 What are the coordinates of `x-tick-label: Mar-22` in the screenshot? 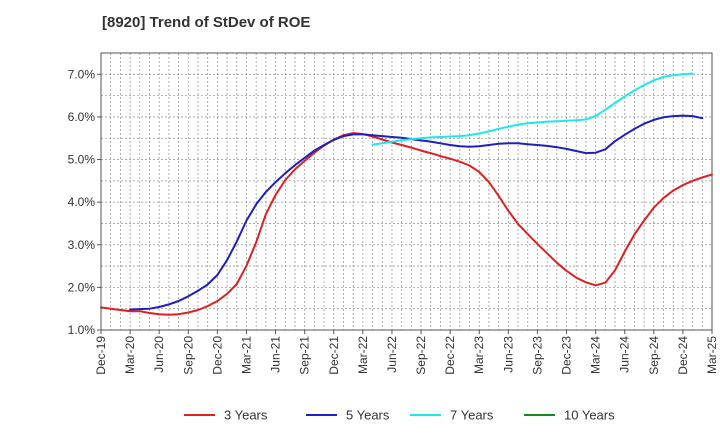 It's located at (363, 355).